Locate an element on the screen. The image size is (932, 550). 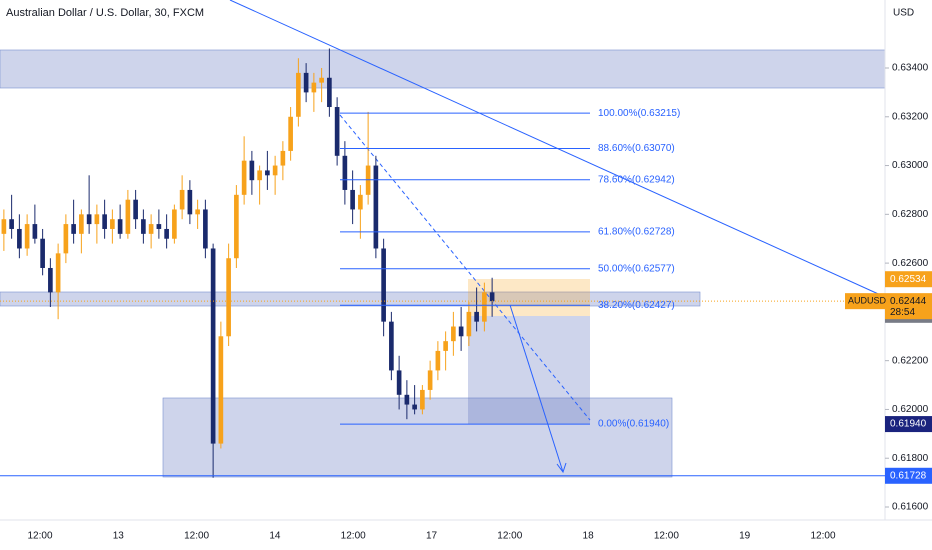
x-tick-label: 14 is located at coordinates (275, 536).